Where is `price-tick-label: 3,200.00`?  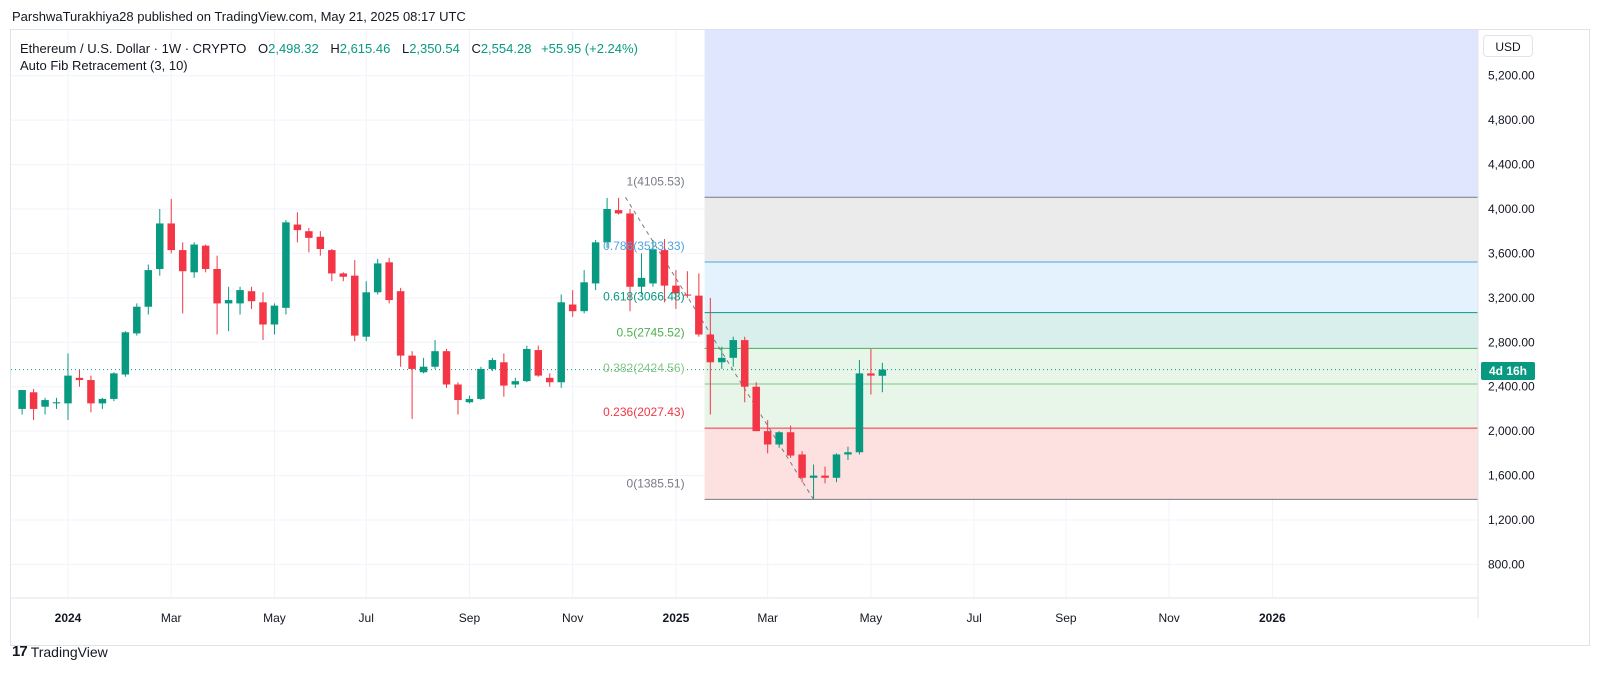
price-tick-label: 3,200.00 is located at coordinates (1511, 298).